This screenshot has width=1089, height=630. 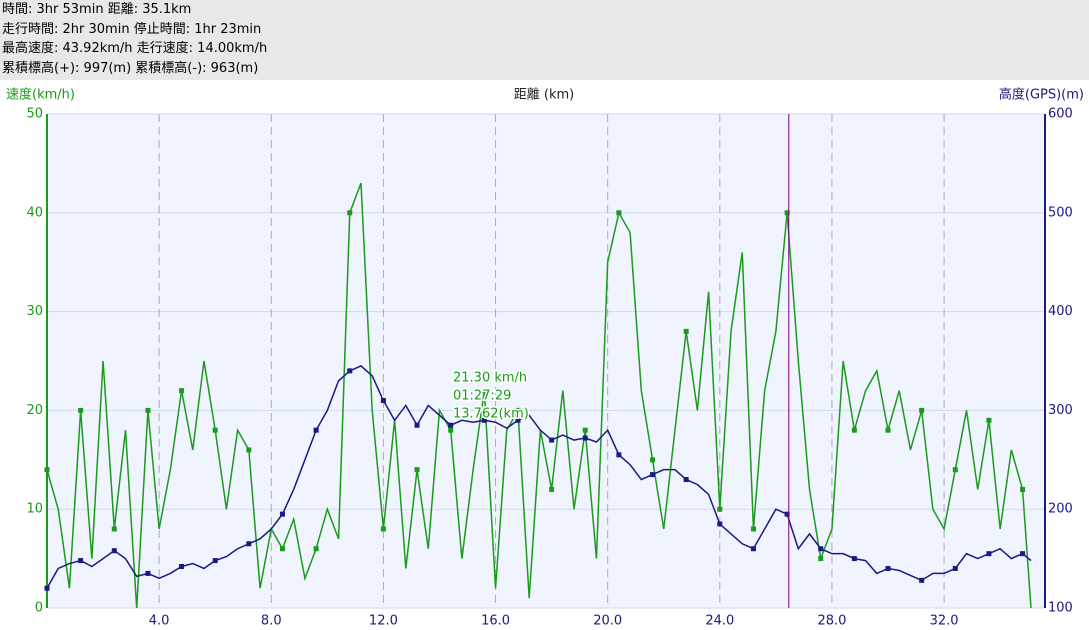 I want to click on y2-axis-title: 高度(GPS)(m), so click(x=1041, y=95).